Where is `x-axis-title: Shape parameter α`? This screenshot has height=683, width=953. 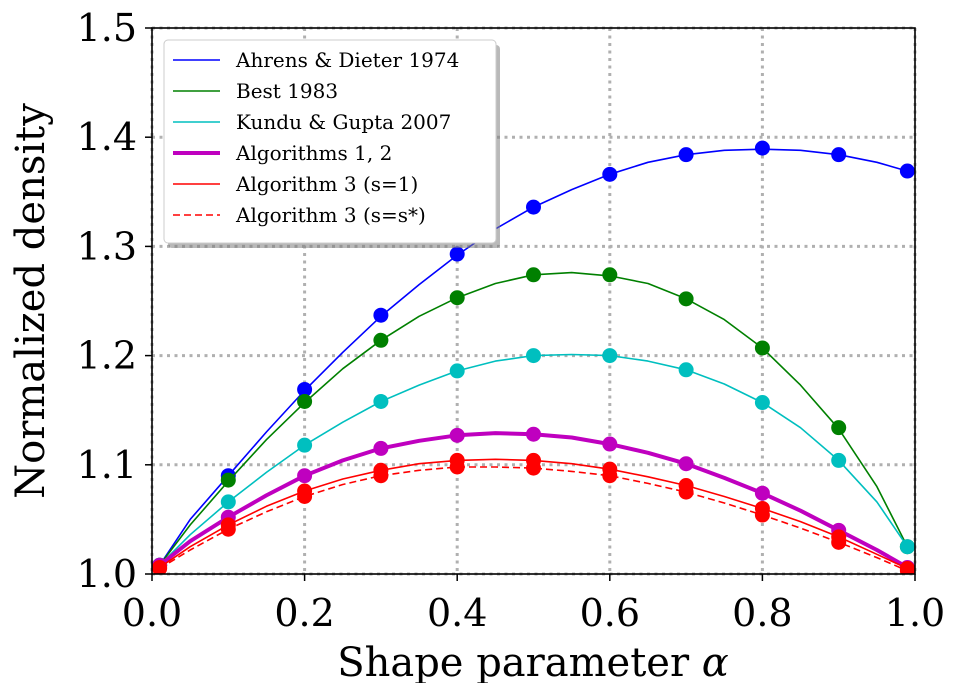 x-axis-title: Shape parameter α is located at coordinates (533, 661).